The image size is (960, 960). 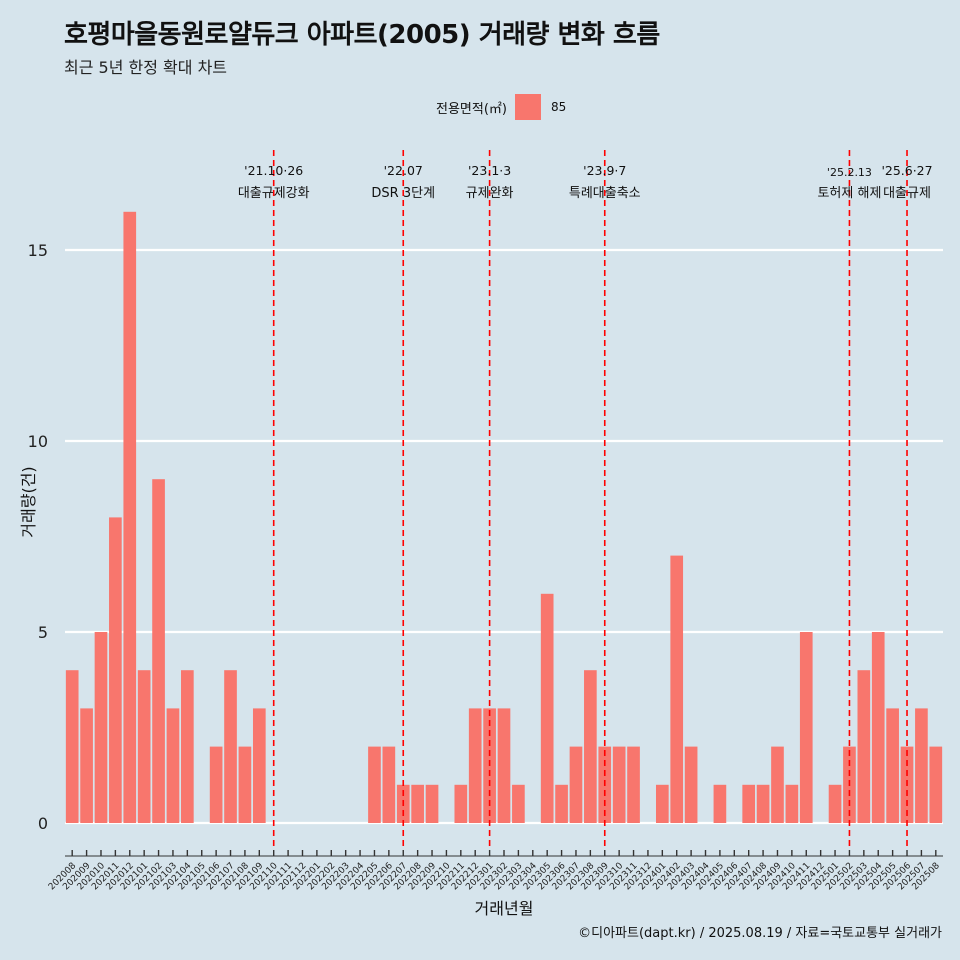 I want to click on y-axis-title: 거래량(건), so click(x=28, y=501).